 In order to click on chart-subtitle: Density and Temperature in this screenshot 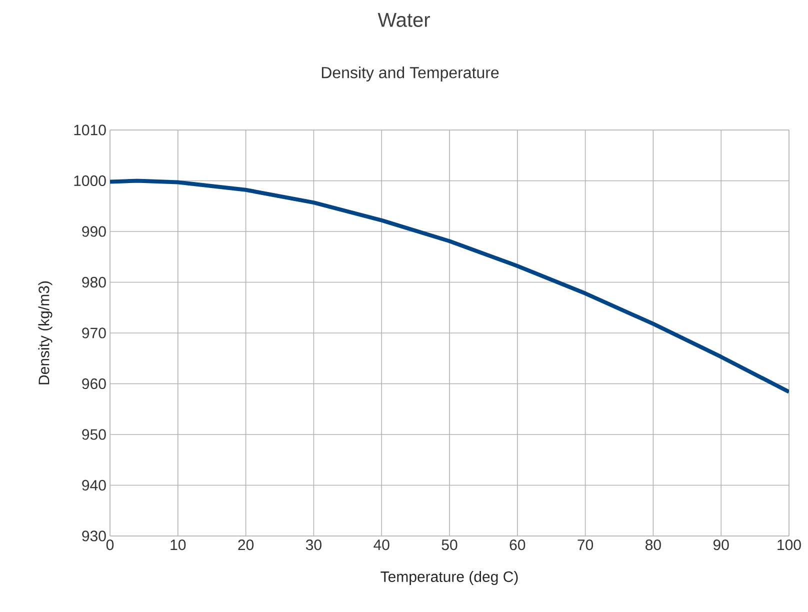, I will do `click(410, 74)`.